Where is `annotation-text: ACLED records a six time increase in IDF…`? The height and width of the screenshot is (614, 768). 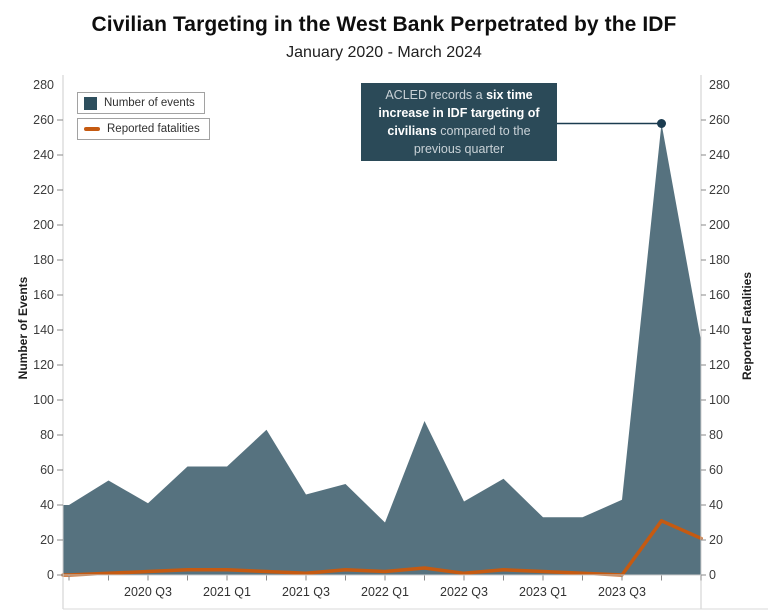
annotation-text: ACLED records a six time increase in IDF… is located at coordinates (459, 122).